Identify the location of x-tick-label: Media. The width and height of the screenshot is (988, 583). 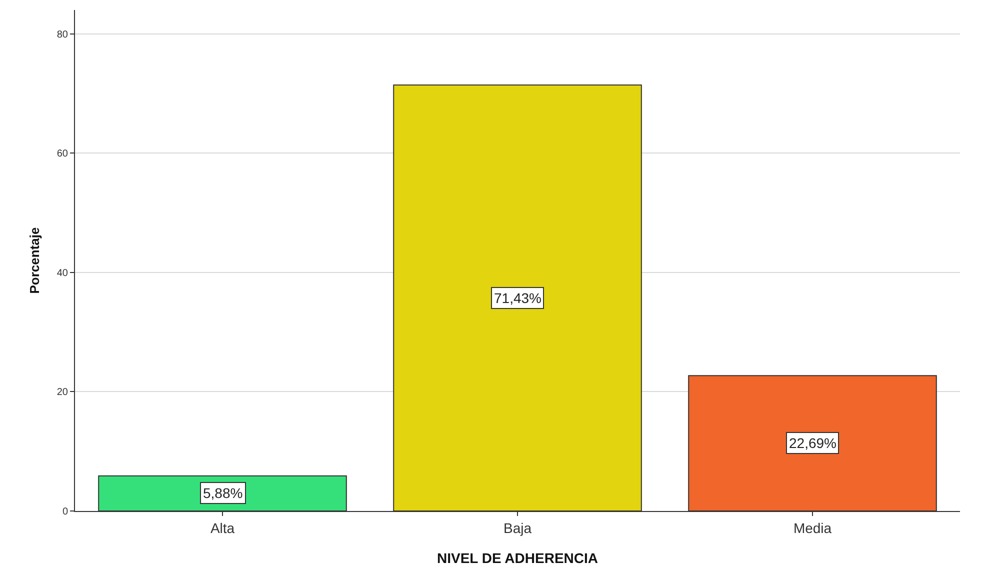
(812, 528).